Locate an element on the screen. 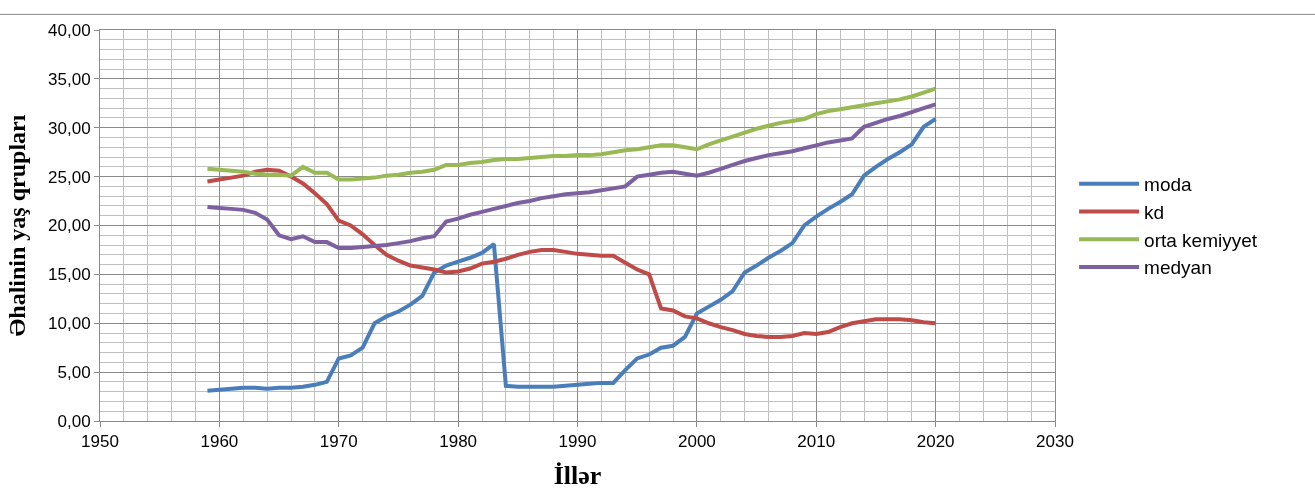 The image size is (1315, 501). x-tick-label: 2010 is located at coordinates (816, 442).